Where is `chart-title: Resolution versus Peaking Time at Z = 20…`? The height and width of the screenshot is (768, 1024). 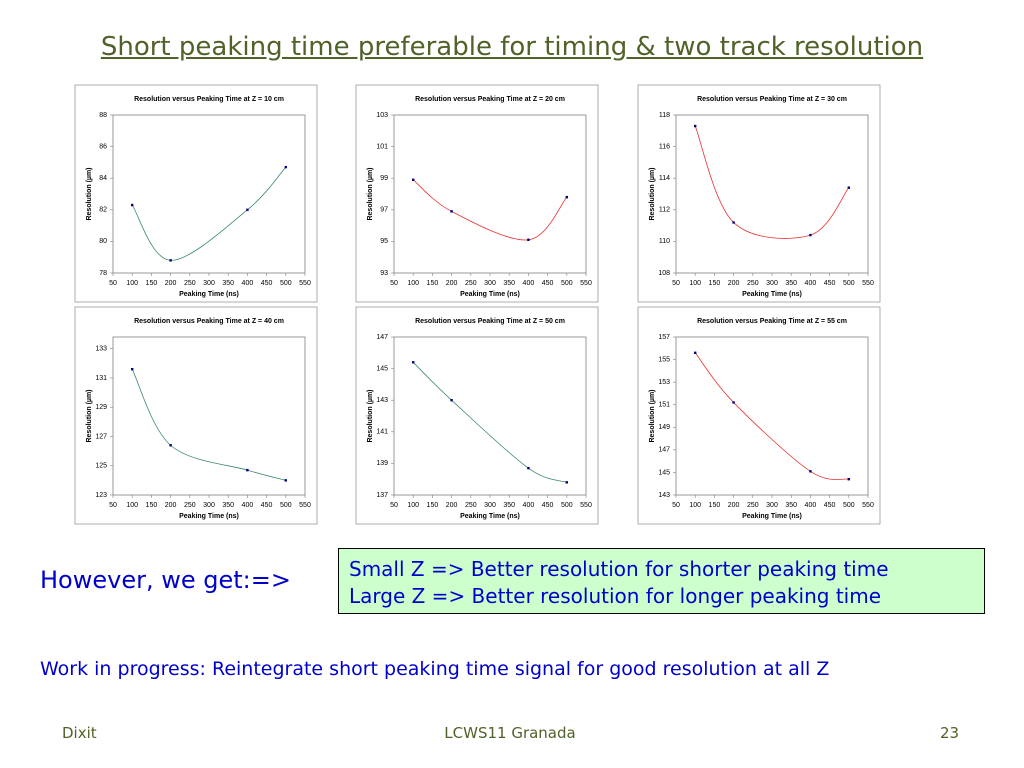 chart-title: Resolution versus Peaking Time at Z = 20… is located at coordinates (490, 99).